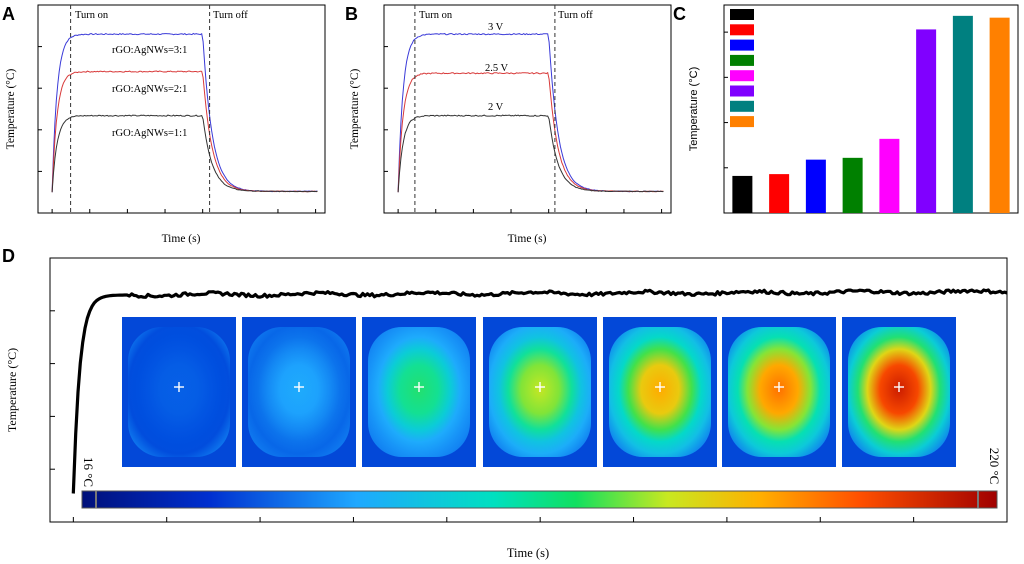  I want to click on panel-d-ylabel: Temperature (°C), so click(12, 390).